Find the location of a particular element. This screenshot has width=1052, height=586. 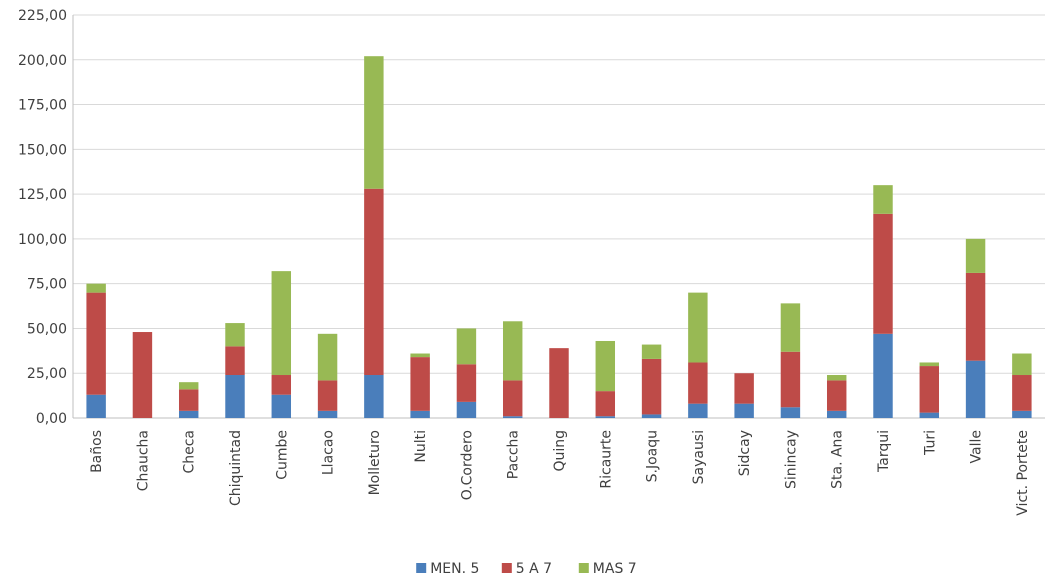

x-category-label: Vict. Portete is located at coordinates (1023, 473).